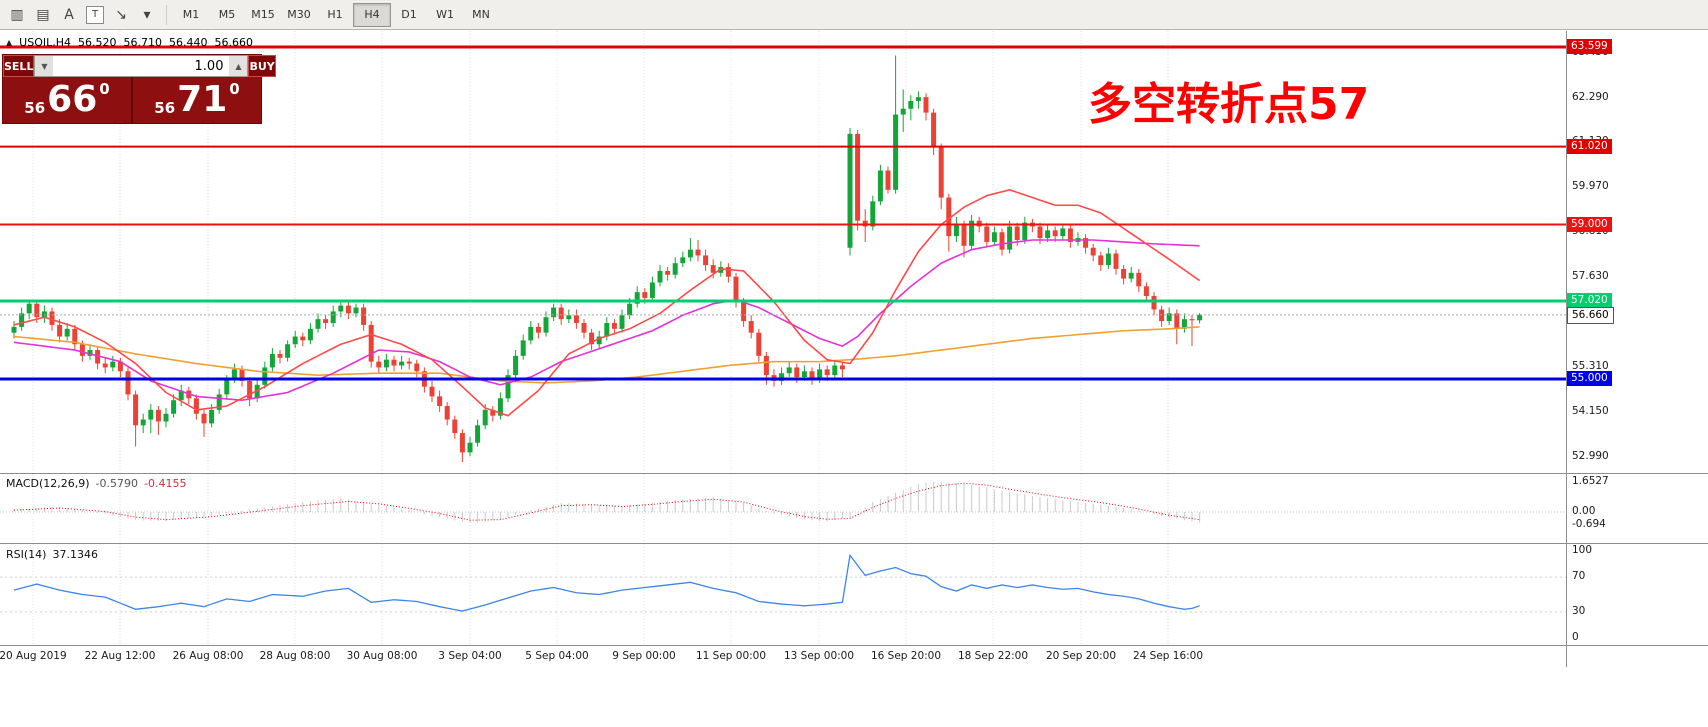 The height and width of the screenshot is (727, 1708). Describe the element at coordinates (72, 99) in the screenshot. I see `sell-price-big: 66` at that location.